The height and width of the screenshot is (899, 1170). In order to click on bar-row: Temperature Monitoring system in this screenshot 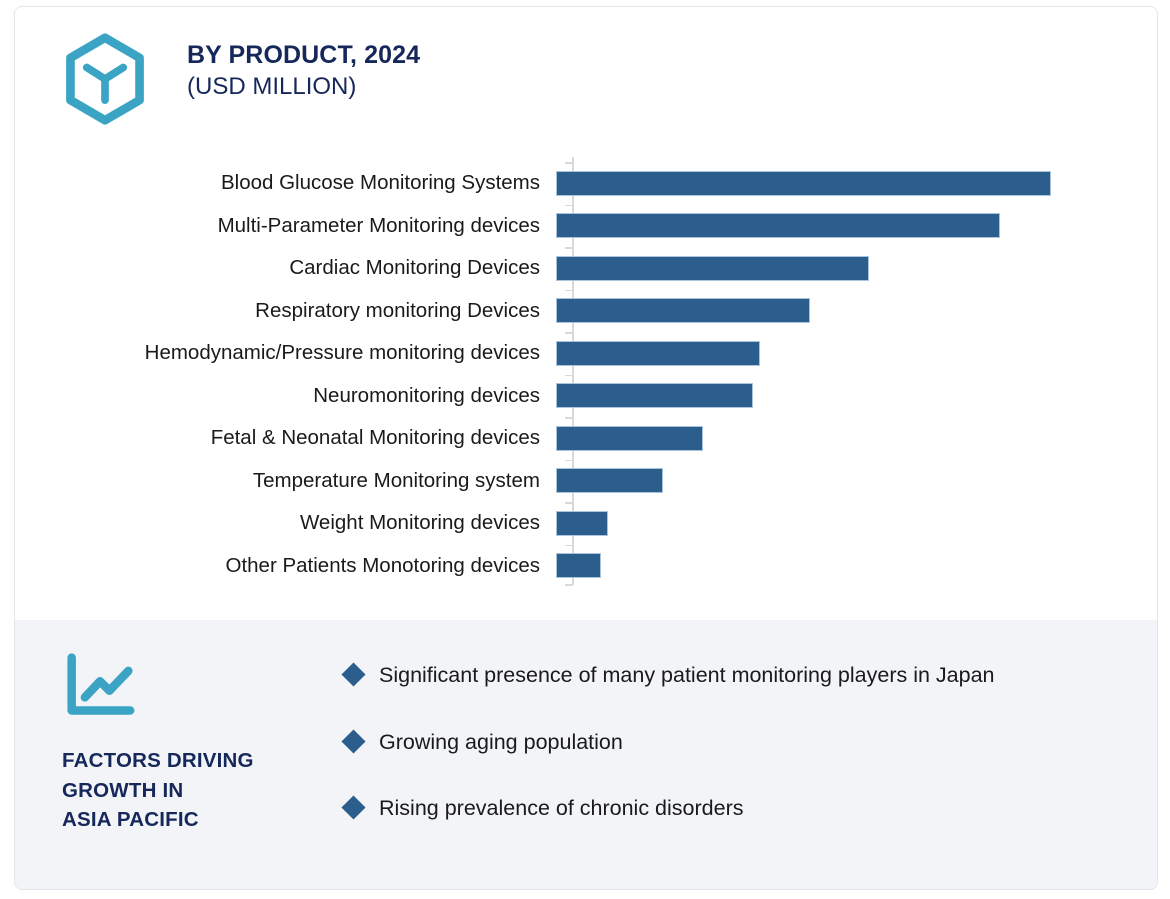, I will do `click(586, 481)`.